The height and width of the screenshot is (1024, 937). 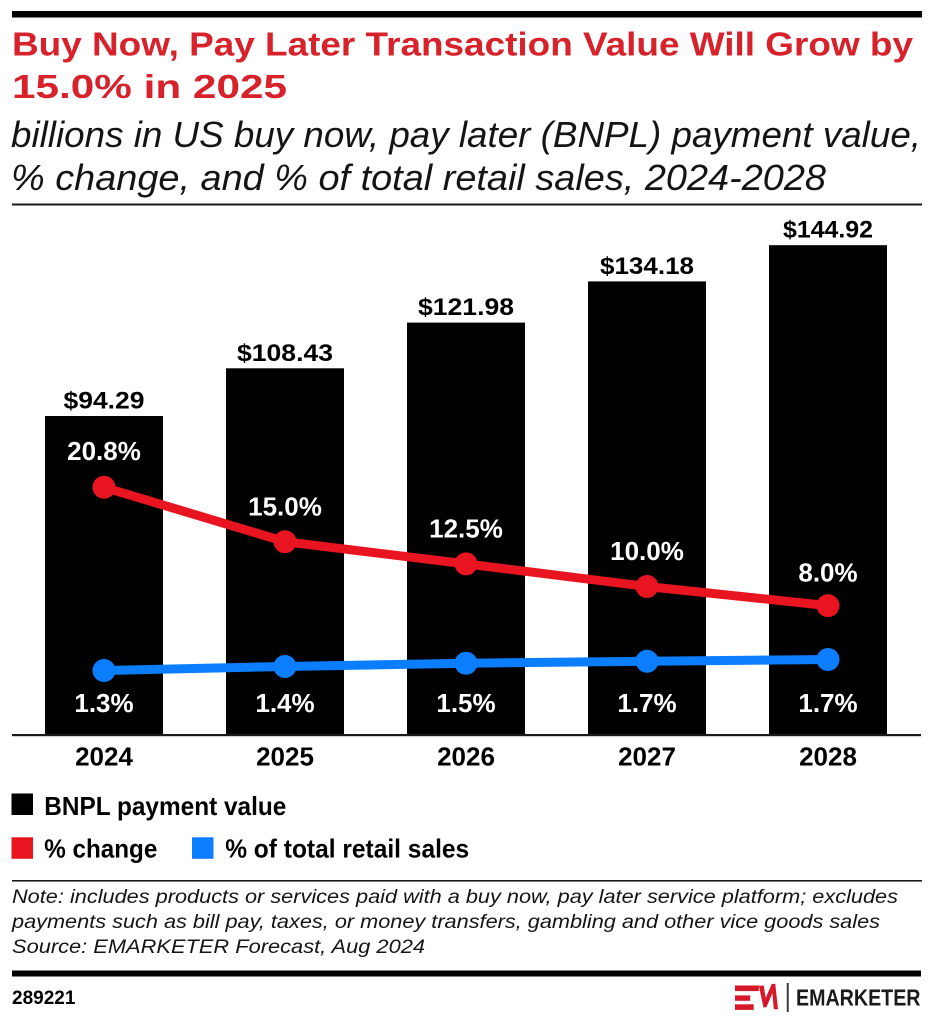 What do you see at coordinates (647, 551) in the screenshot?
I see `svg-text: 10.0%` at bounding box center [647, 551].